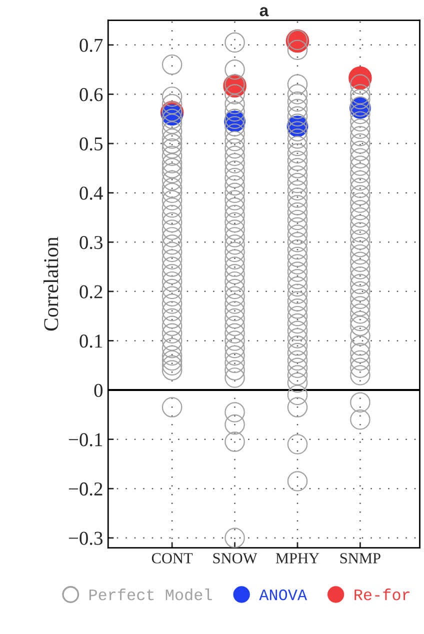 The height and width of the screenshot is (634, 424). What do you see at coordinates (360, 558) in the screenshot?
I see `x-tick-label: SNMP` at bounding box center [360, 558].